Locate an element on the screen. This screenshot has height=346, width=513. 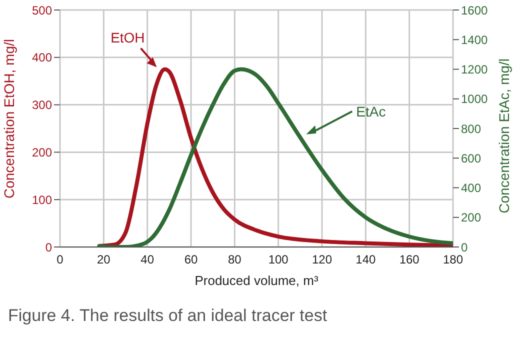
y2-tick-label: 200 is located at coordinates (471, 217).